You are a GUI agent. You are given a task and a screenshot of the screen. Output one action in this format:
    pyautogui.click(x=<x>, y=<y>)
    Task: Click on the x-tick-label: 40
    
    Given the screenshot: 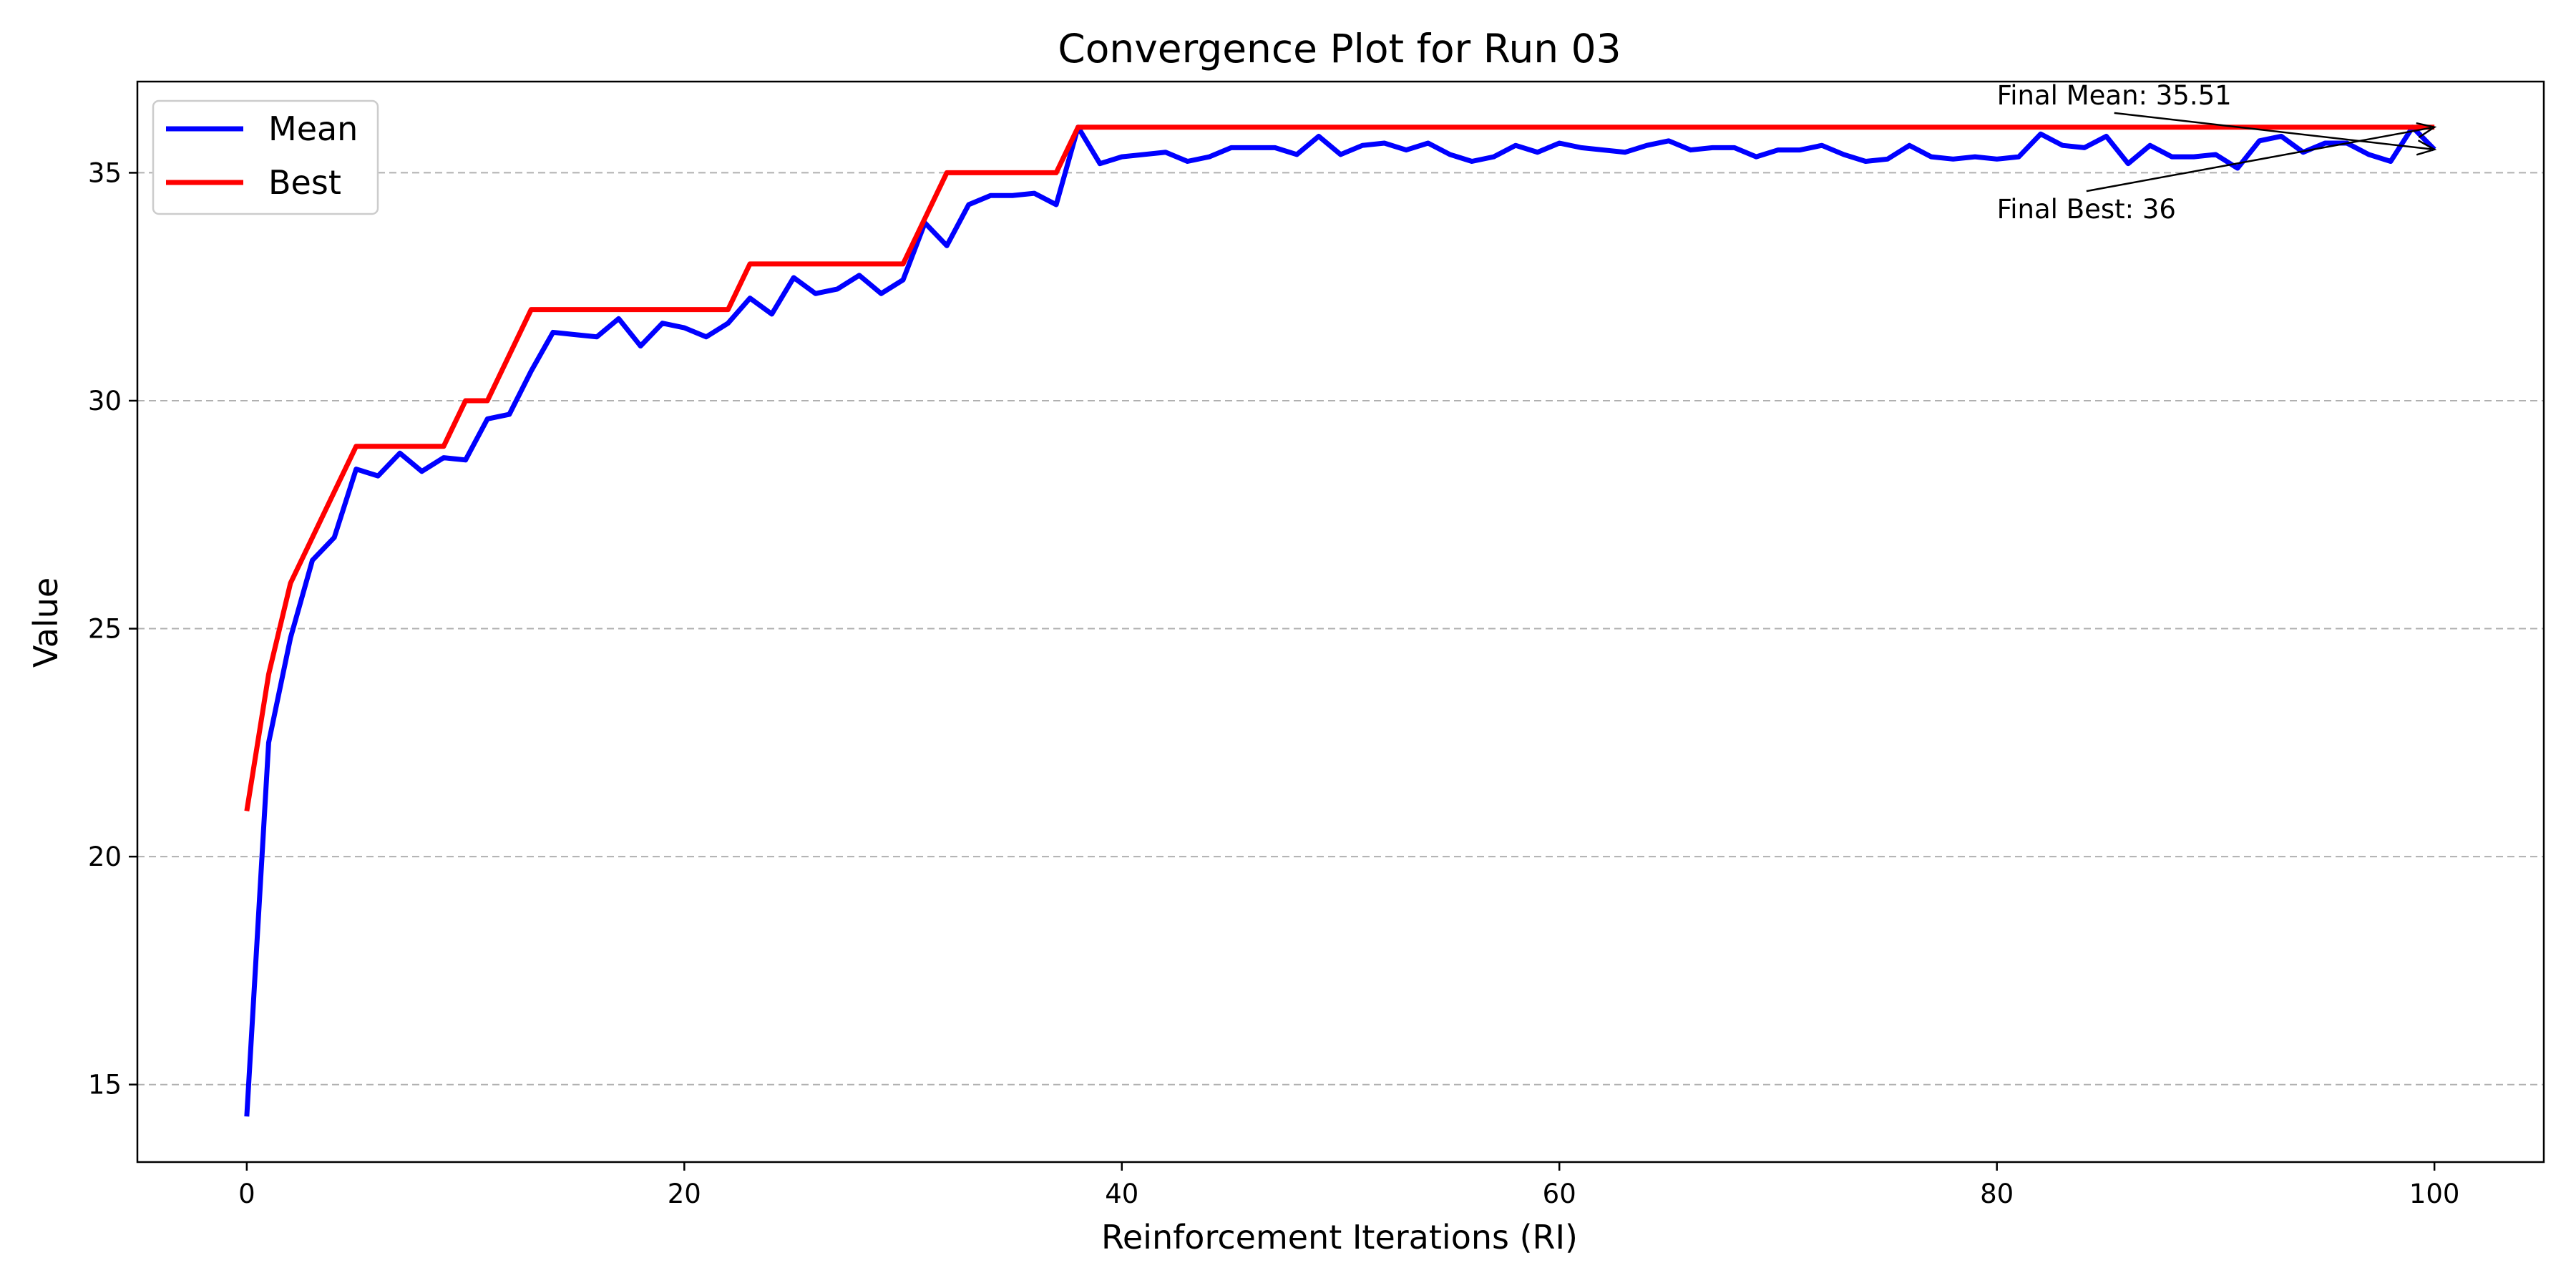 What is the action you would take?
    pyautogui.click(x=1121, y=1194)
    